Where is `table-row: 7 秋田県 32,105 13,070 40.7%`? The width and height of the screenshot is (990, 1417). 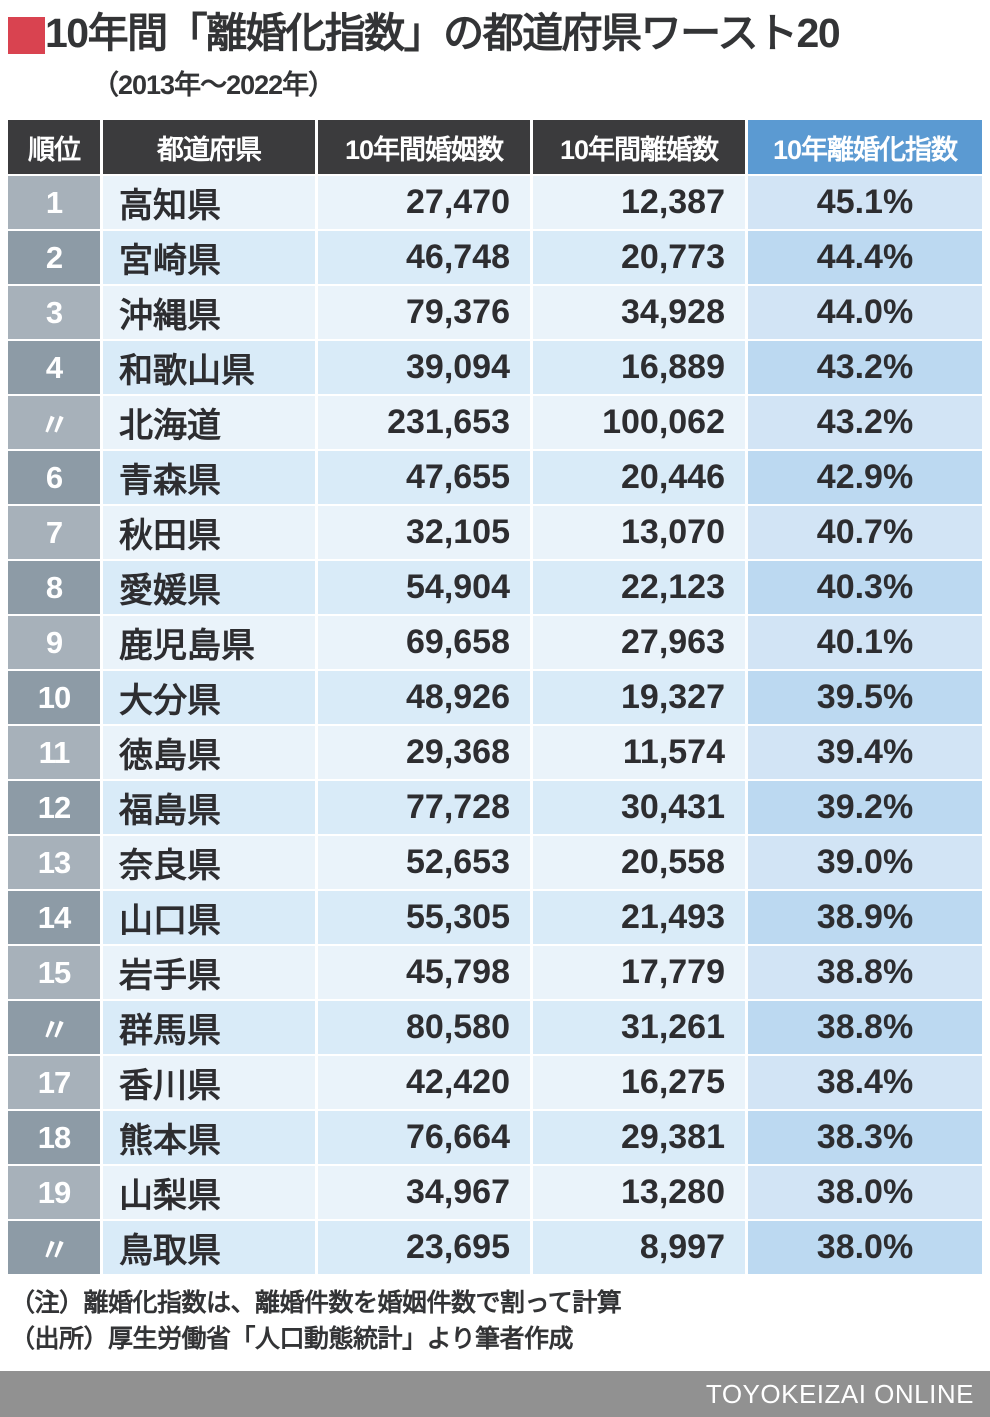 table-row: 7 秋田県 32,105 13,070 40.7% is located at coordinates (495, 533).